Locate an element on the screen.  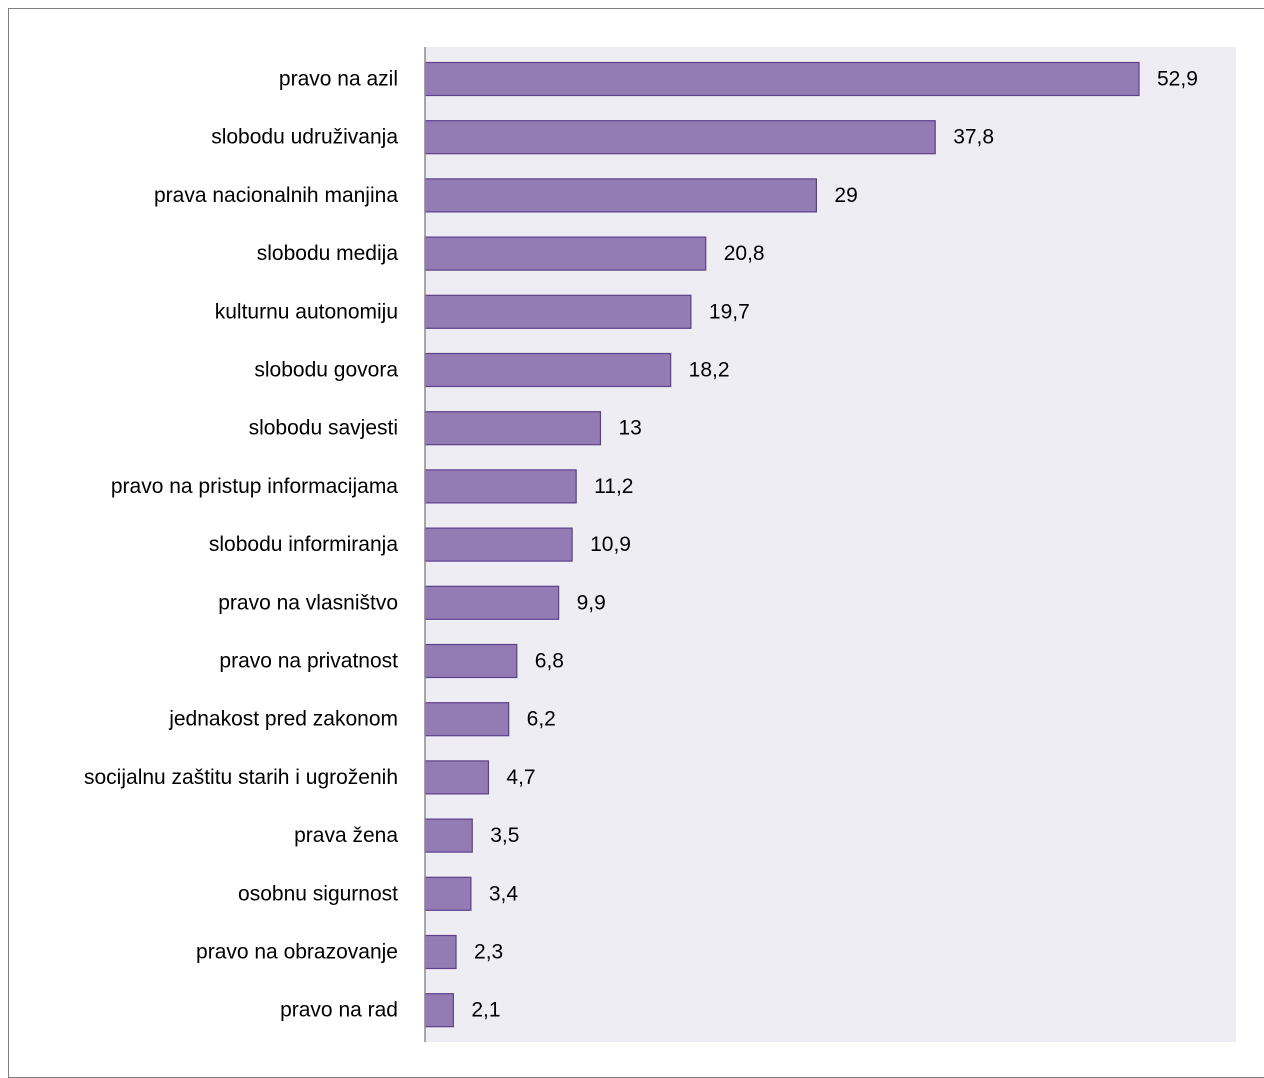
category-label-1: slobodu udruživanja is located at coordinates (304, 137).